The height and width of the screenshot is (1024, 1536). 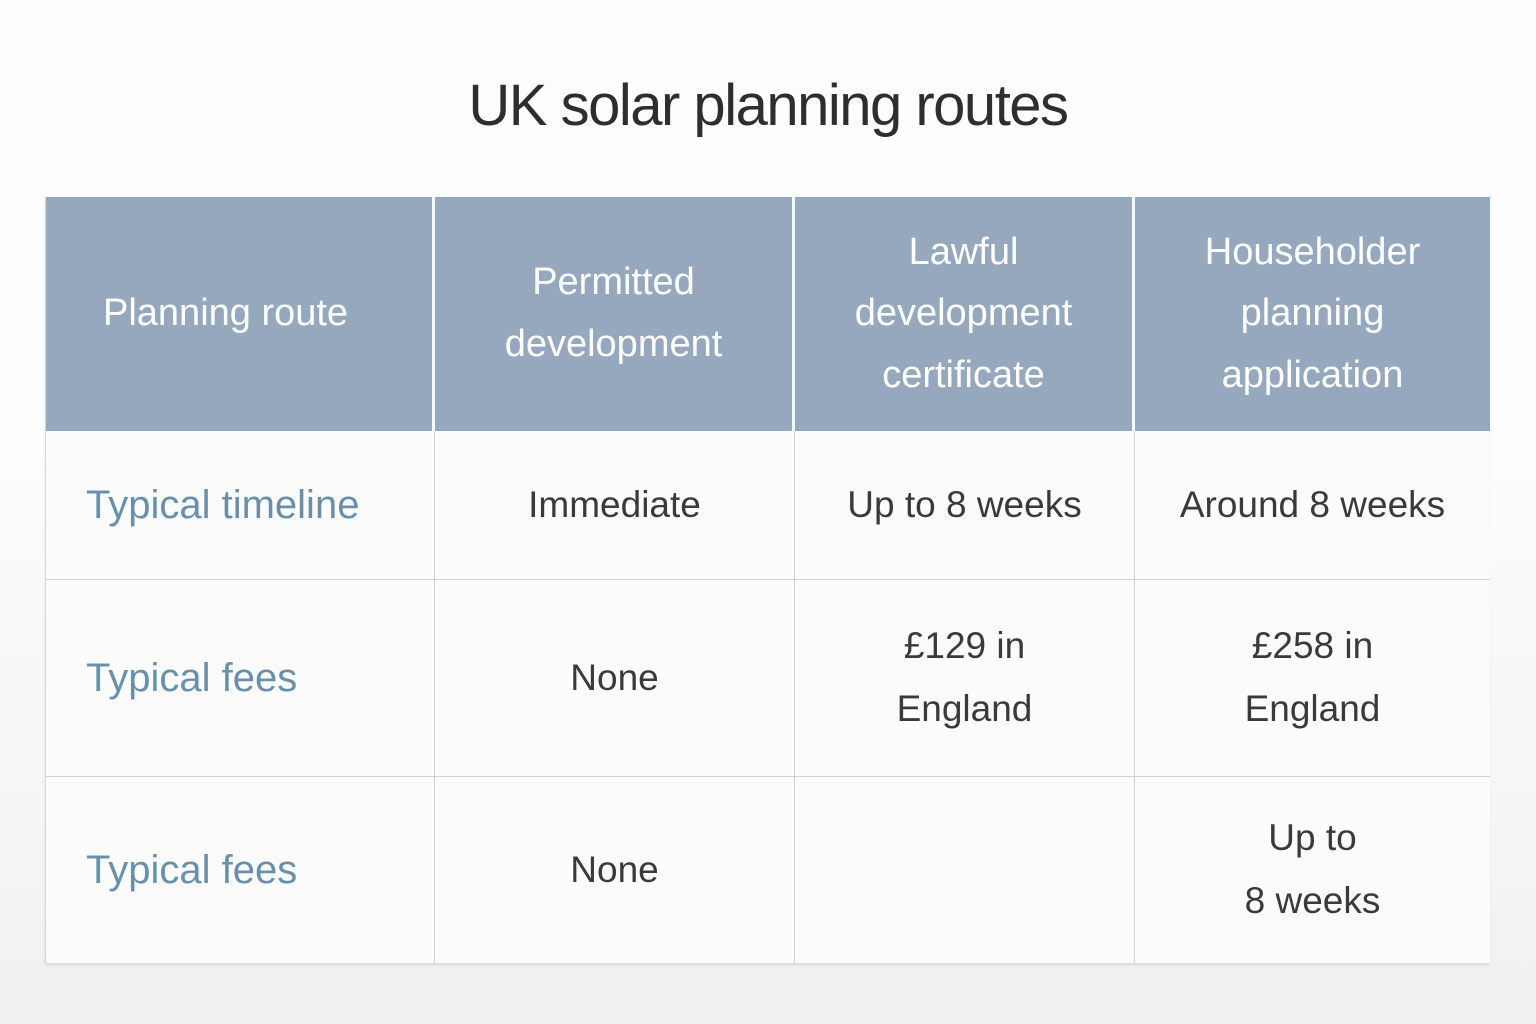 What do you see at coordinates (1312, 314) in the screenshot?
I see `header-cell-householder-planning-application: Householder planning application` at bounding box center [1312, 314].